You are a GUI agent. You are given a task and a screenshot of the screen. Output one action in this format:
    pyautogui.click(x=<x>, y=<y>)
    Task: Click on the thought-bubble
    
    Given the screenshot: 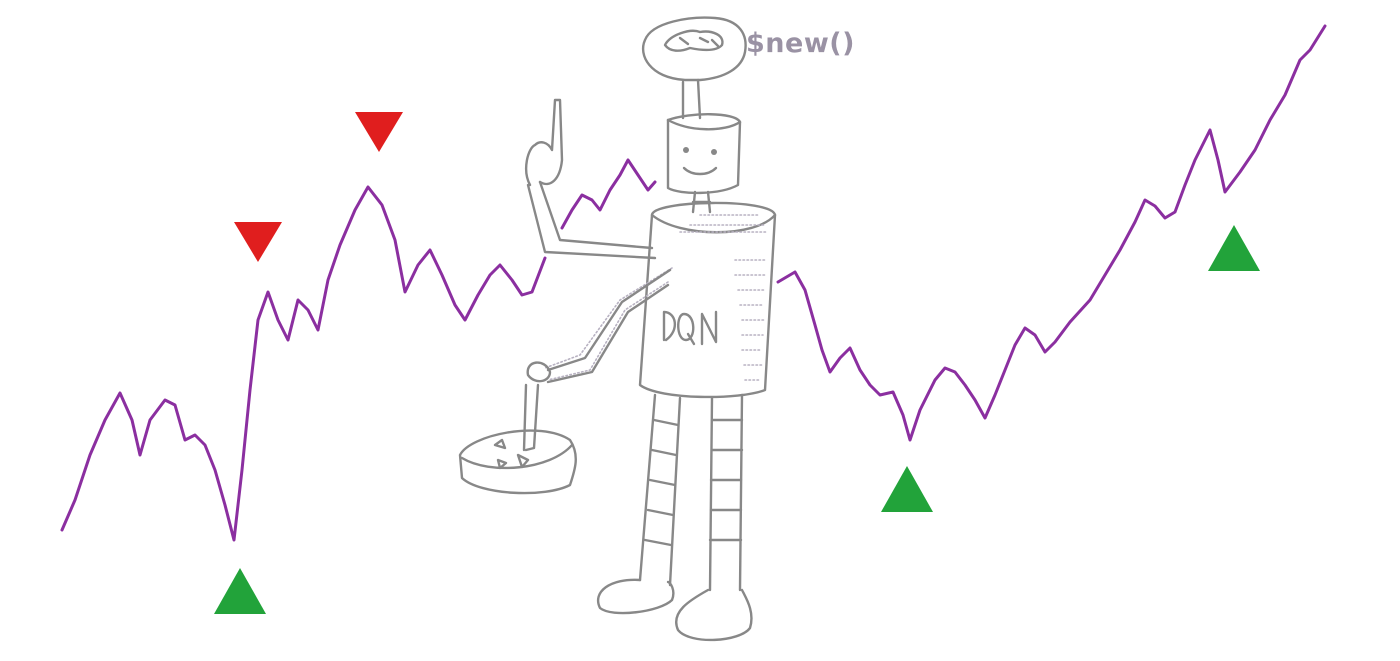 What is the action you would take?
    pyautogui.click(x=694, y=49)
    